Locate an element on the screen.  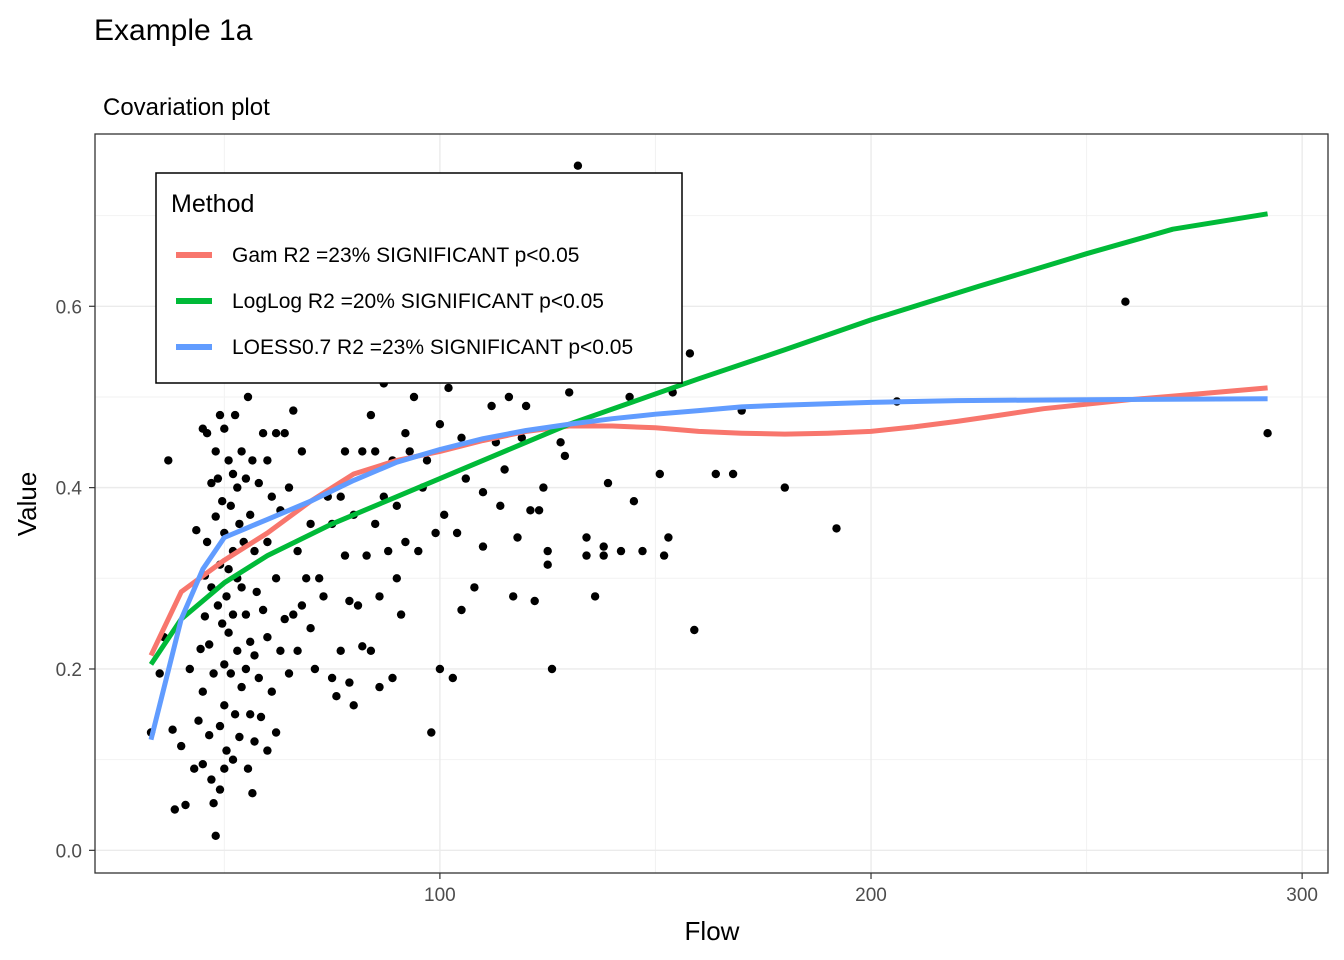
x-tick-label: 200 is located at coordinates (871, 895).